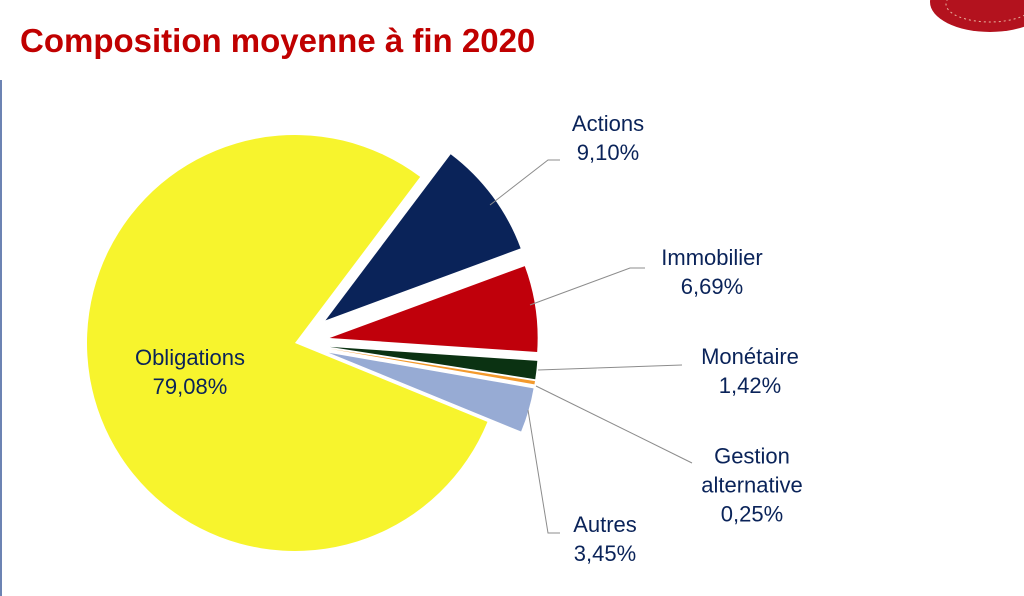  Describe the element at coordinates (712, 286) in the screenshot. I see `value-label: 6,69%` at that location.